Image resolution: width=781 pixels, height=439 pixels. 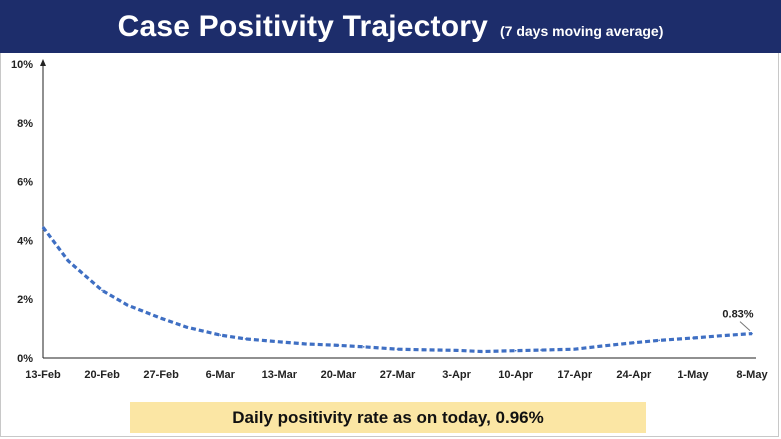 I want to click on x-tick-label: 13-Feb, so click(x=43, y=375).